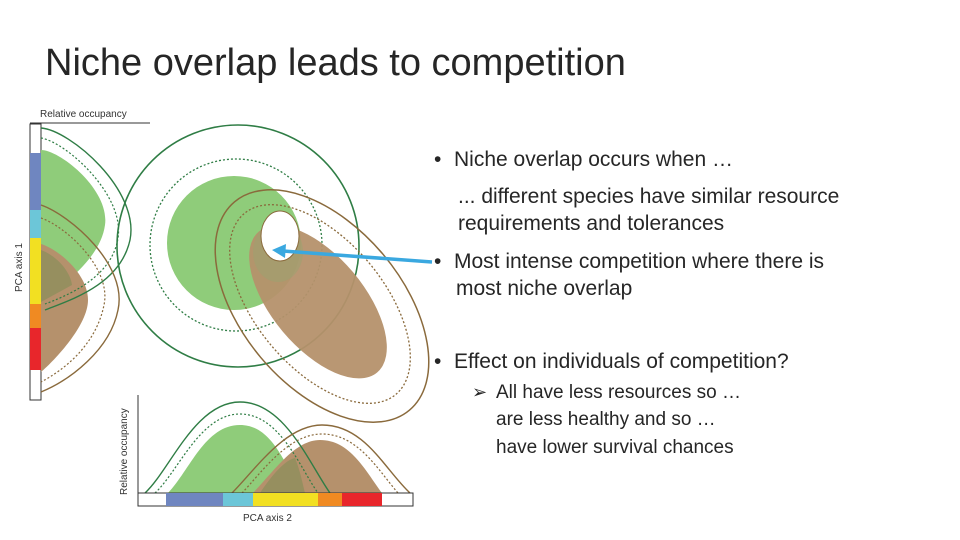 The width and height of the screenshot is (960, 540). Describe the element at coordinates (629, 261) in the screenshot. I see `bullet-intense-competition: • Most intense competition where there is` at that location.